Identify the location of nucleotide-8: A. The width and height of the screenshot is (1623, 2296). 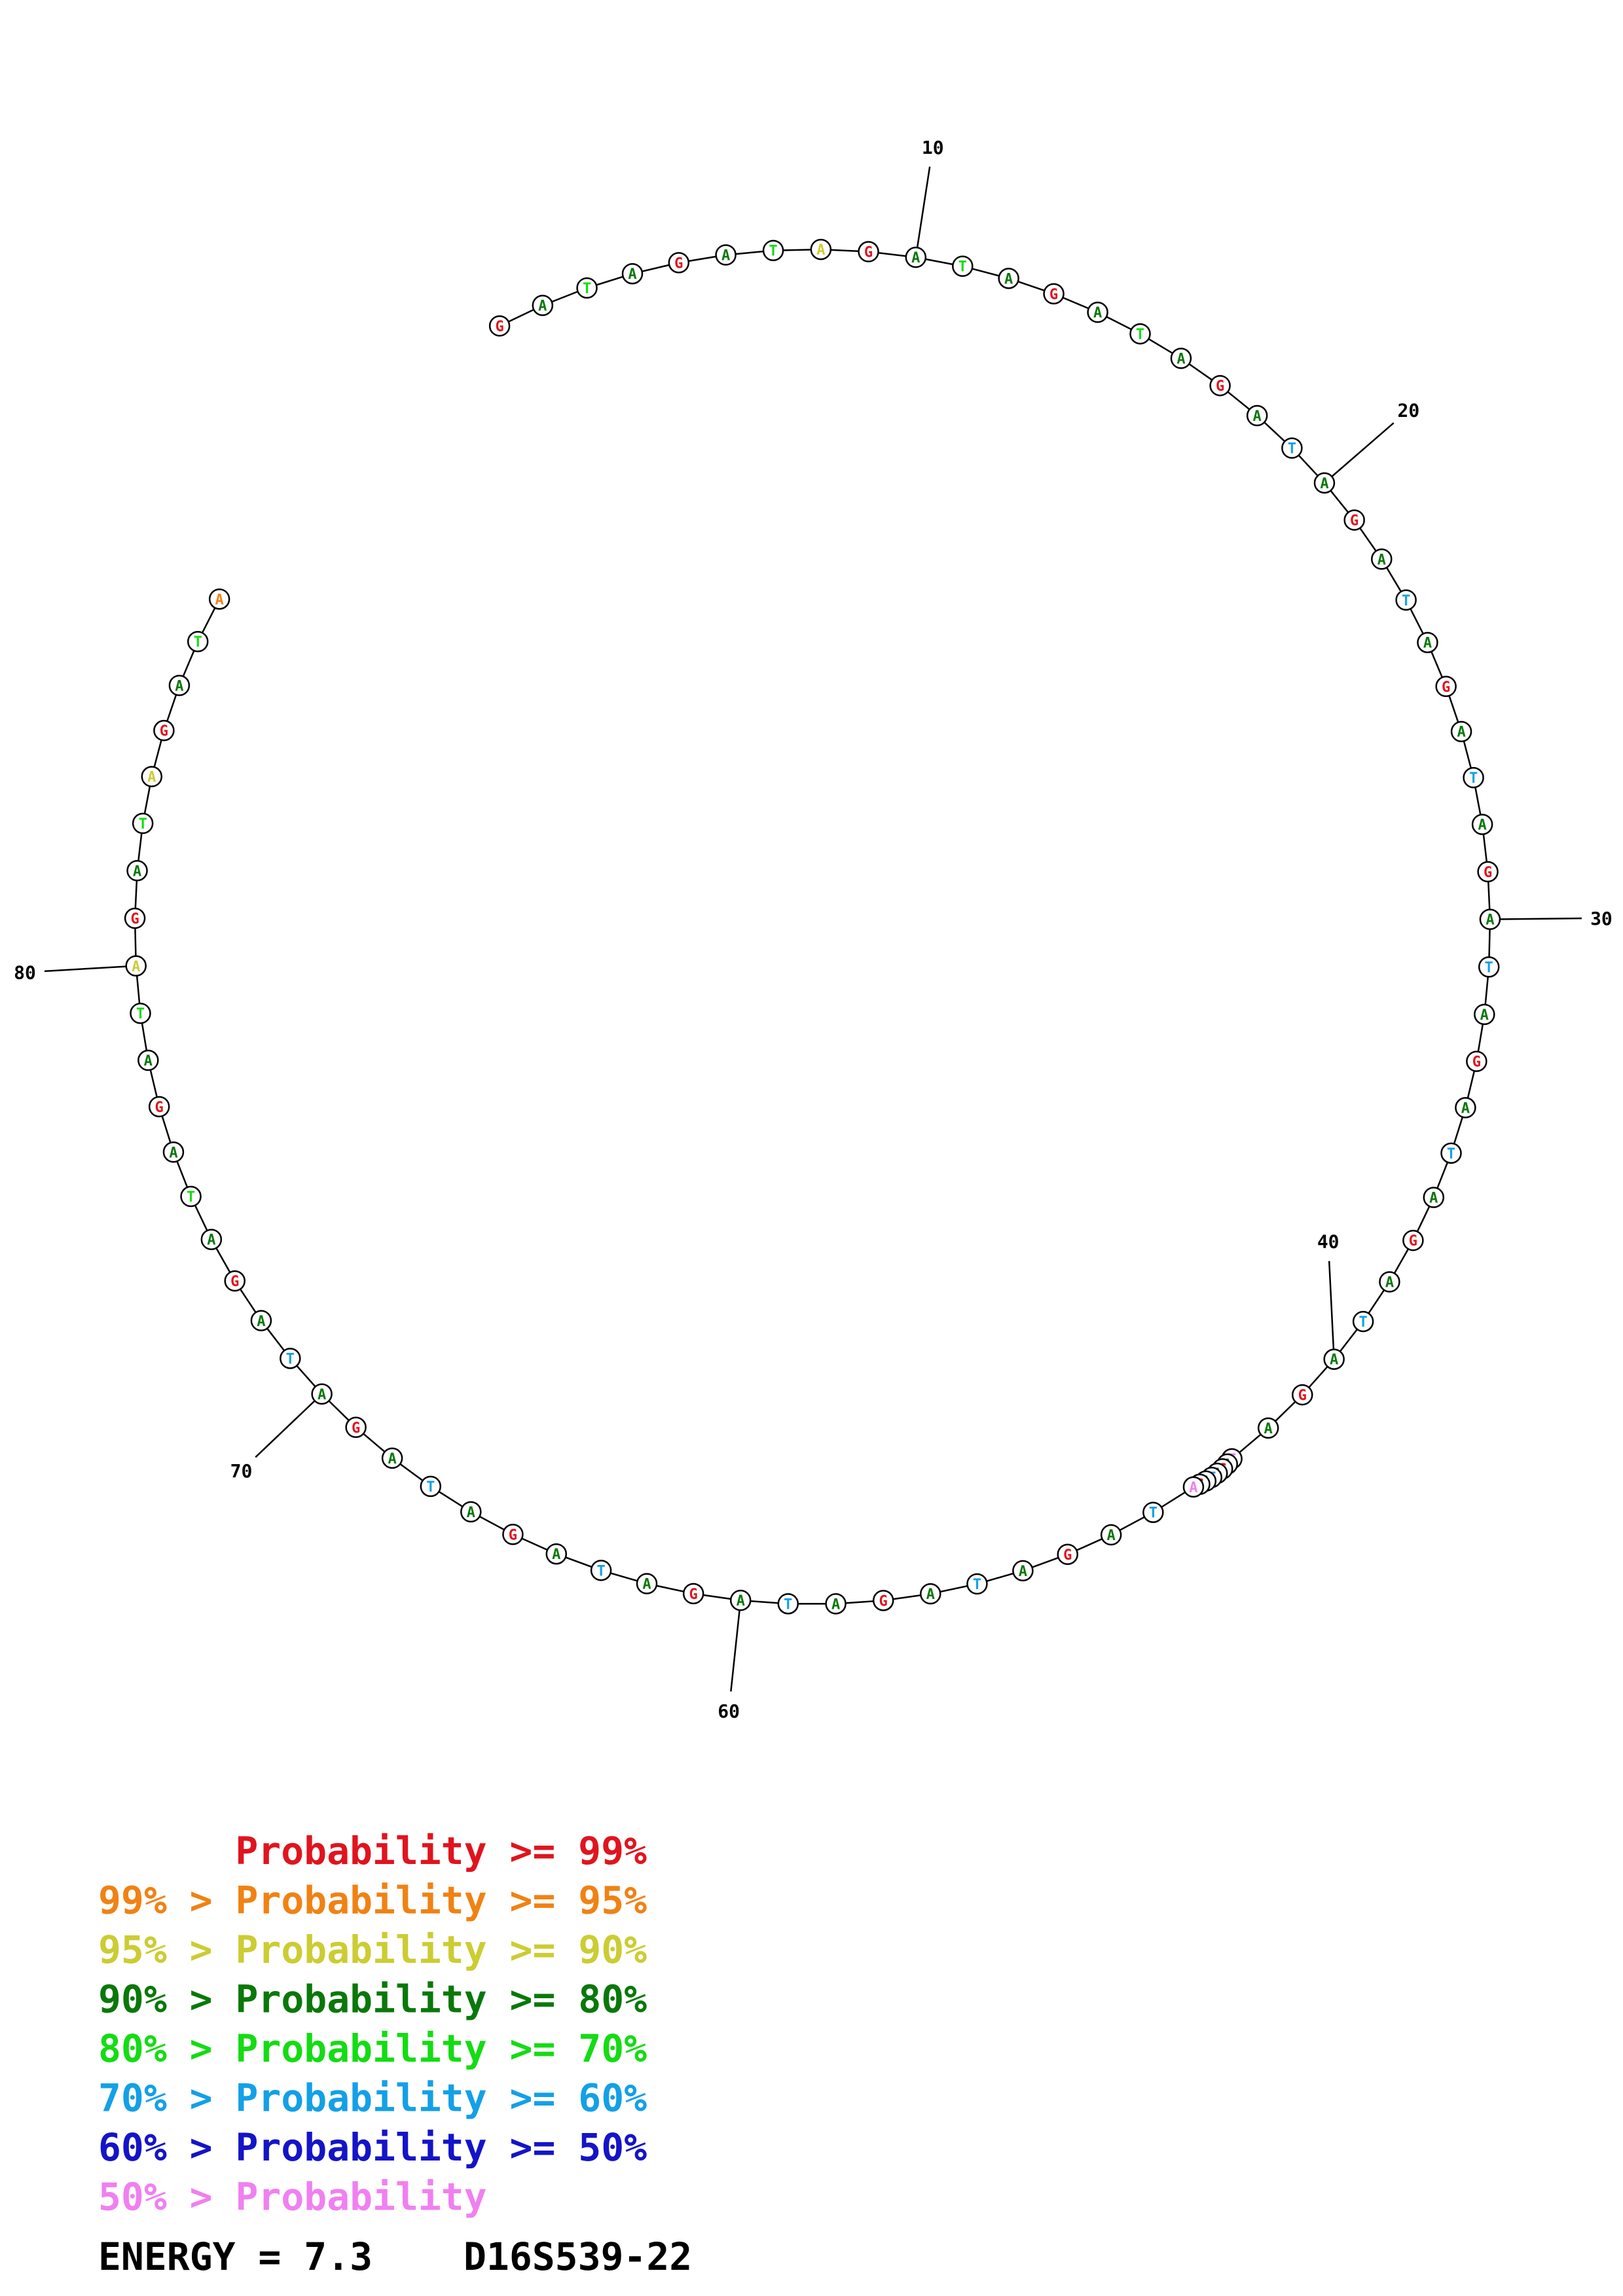
(821, 249).